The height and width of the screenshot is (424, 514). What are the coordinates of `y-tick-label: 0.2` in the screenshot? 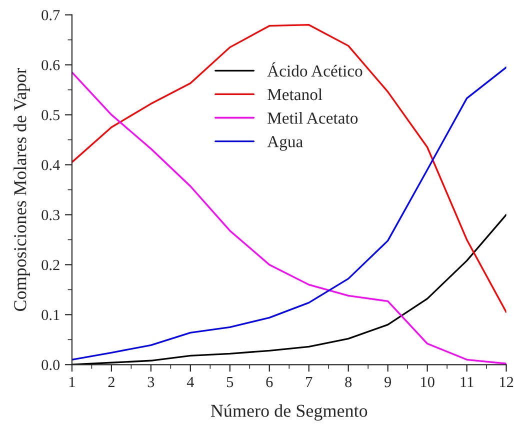 It's located at (51, 265).